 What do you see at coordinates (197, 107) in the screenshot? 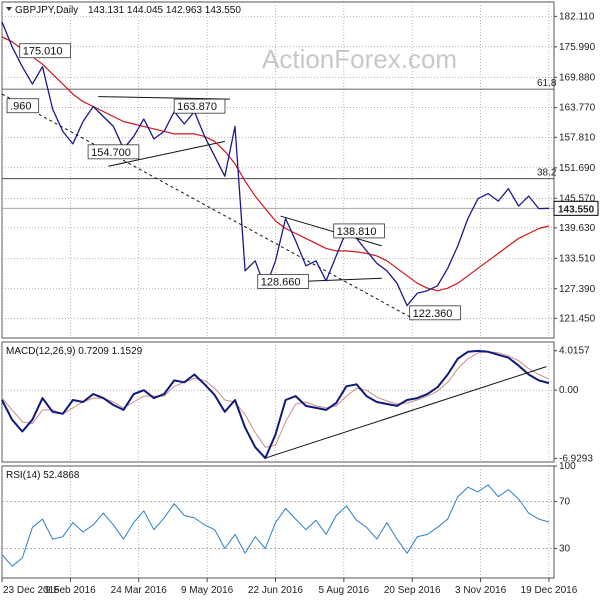
I see `price-annotation-label: 163.870` at bounding box center [197, 107].